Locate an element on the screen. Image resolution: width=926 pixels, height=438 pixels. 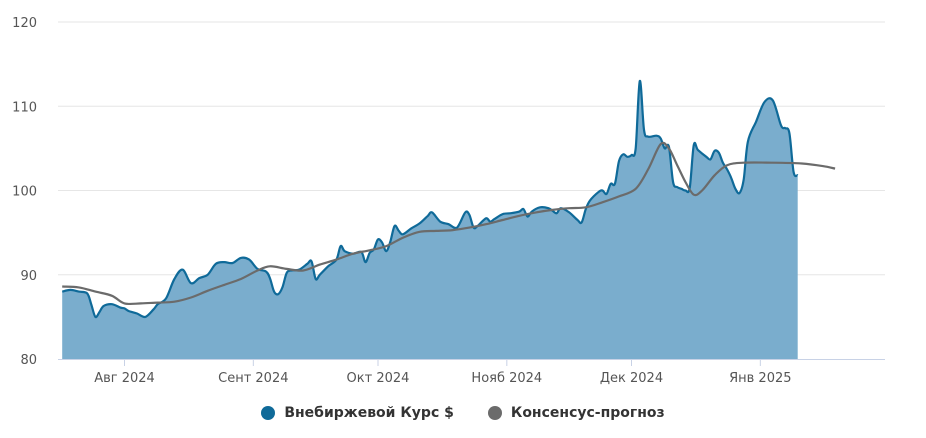
x-tick-label: Авг 2024 is located at coordinates (124, 378).